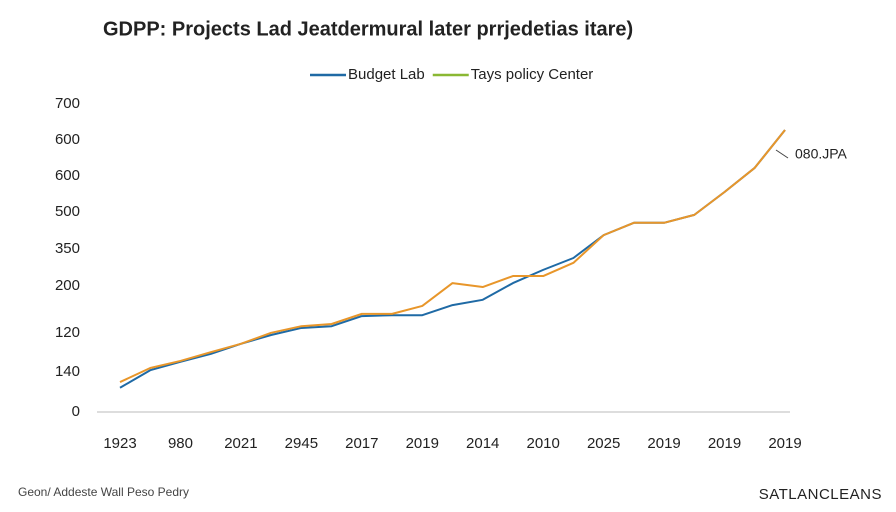  I want to click on annotation: 080.JPA, so click(821, 154).